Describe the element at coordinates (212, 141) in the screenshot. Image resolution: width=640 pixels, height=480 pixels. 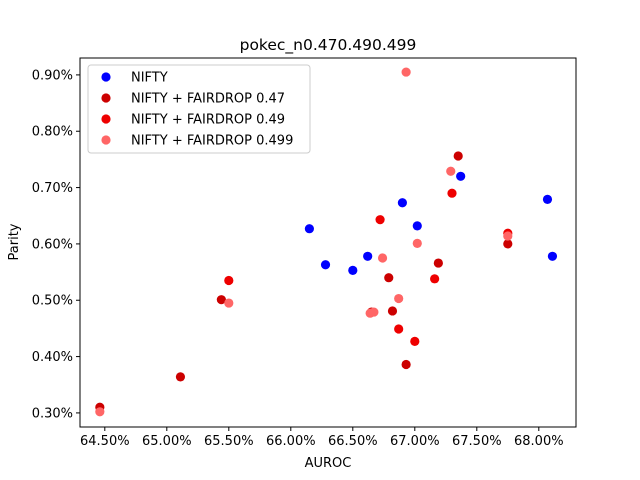
I see `legend-label: NIFTY + FAIRDROP 0.499` at that location.